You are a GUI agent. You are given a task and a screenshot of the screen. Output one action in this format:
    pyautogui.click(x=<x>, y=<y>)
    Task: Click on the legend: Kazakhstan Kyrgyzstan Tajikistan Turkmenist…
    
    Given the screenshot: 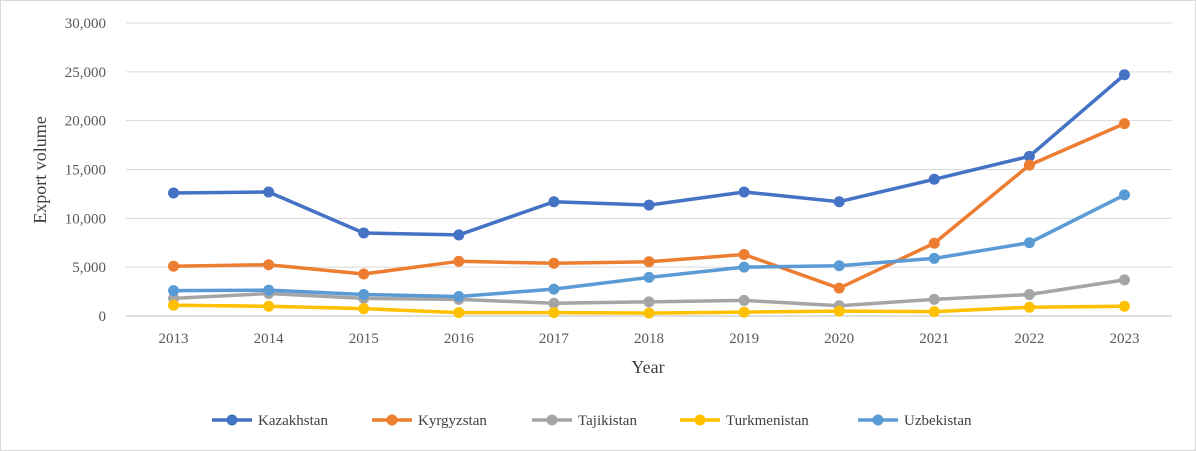 What is the action you would take?
    pyautogui.click(x=592, y=421)
    